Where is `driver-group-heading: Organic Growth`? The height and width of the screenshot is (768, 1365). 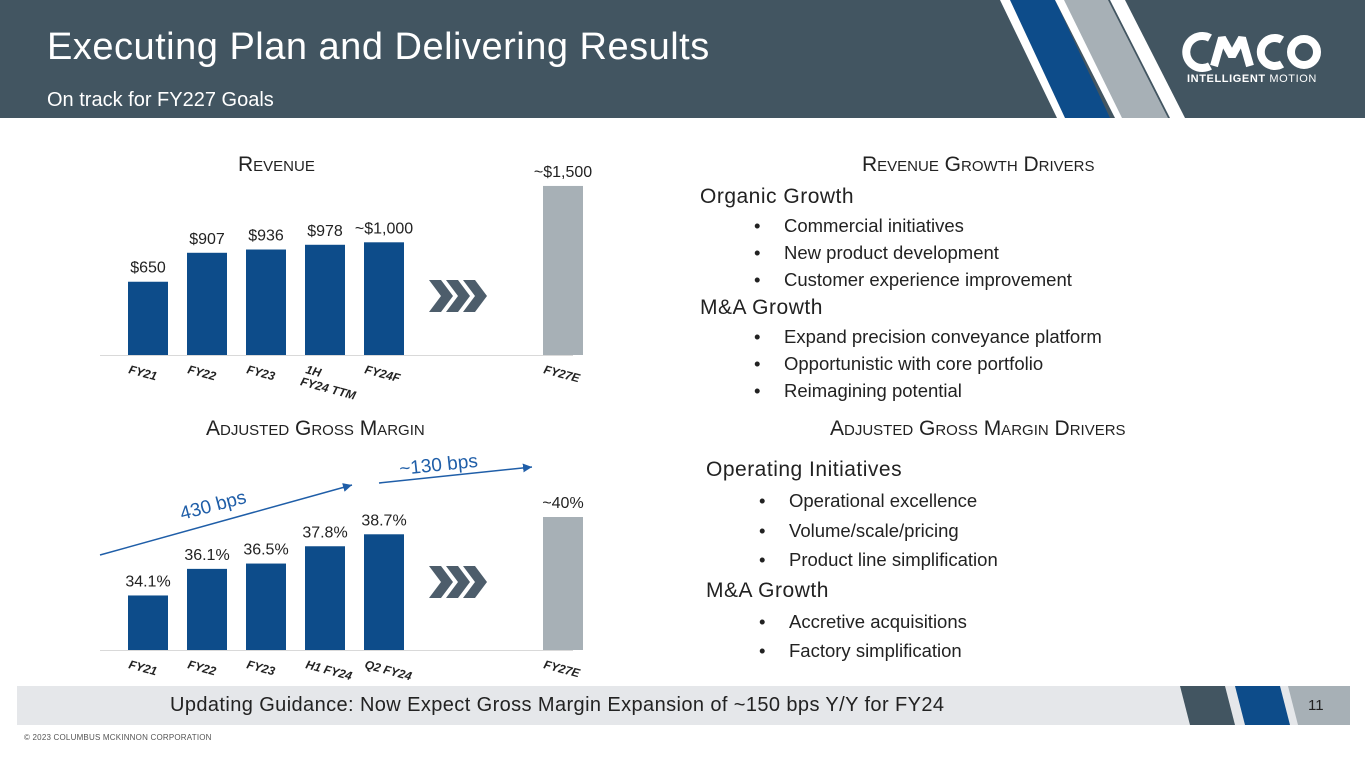
driver-group-heading: Organic Growth is located at coordinates (777, 196).